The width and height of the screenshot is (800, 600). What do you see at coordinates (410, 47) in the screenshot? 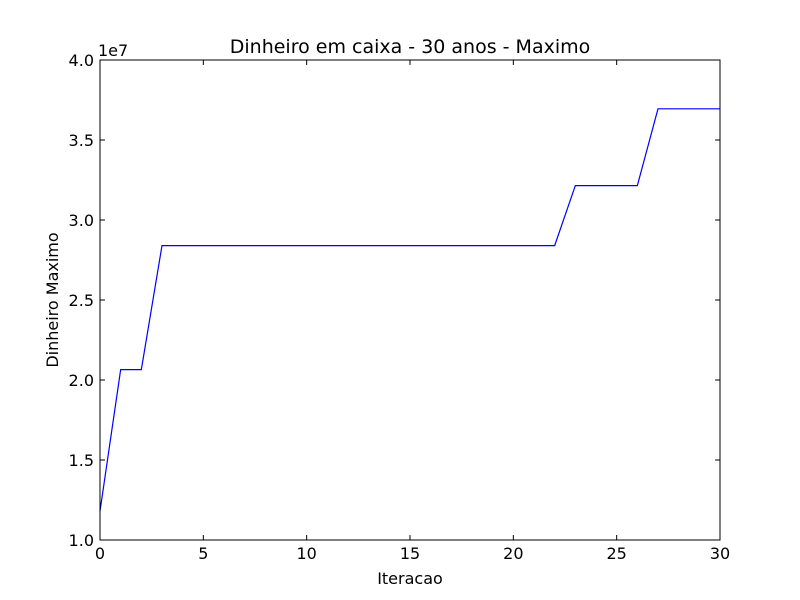
I see `chart-title: Dinheiro em caixa - 30 anos - Maximo` at bounding box center [410, 47].